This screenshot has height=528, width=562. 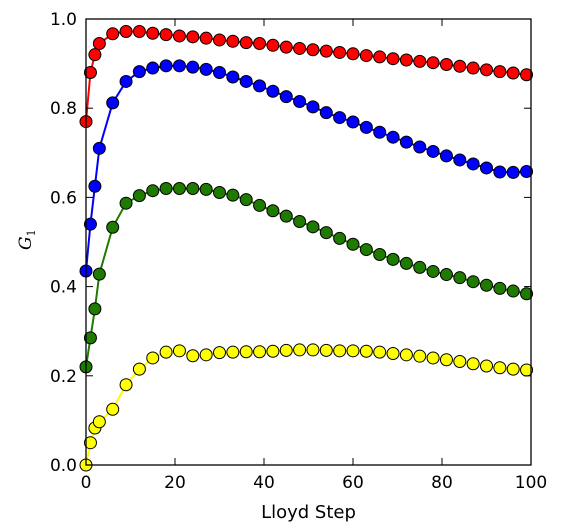 What do you see at coordinates (26, 243) in the screenshot?
I see `y-axis-label-main: G` at bounding box center [26, 243].